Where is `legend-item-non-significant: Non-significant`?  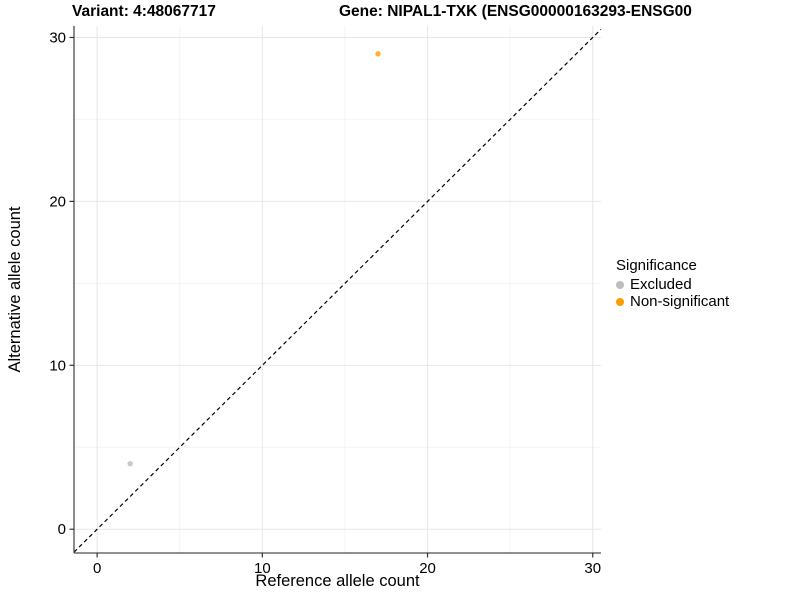
legend-item-non-significant: Non-significant is located at coordinates (673, 301).